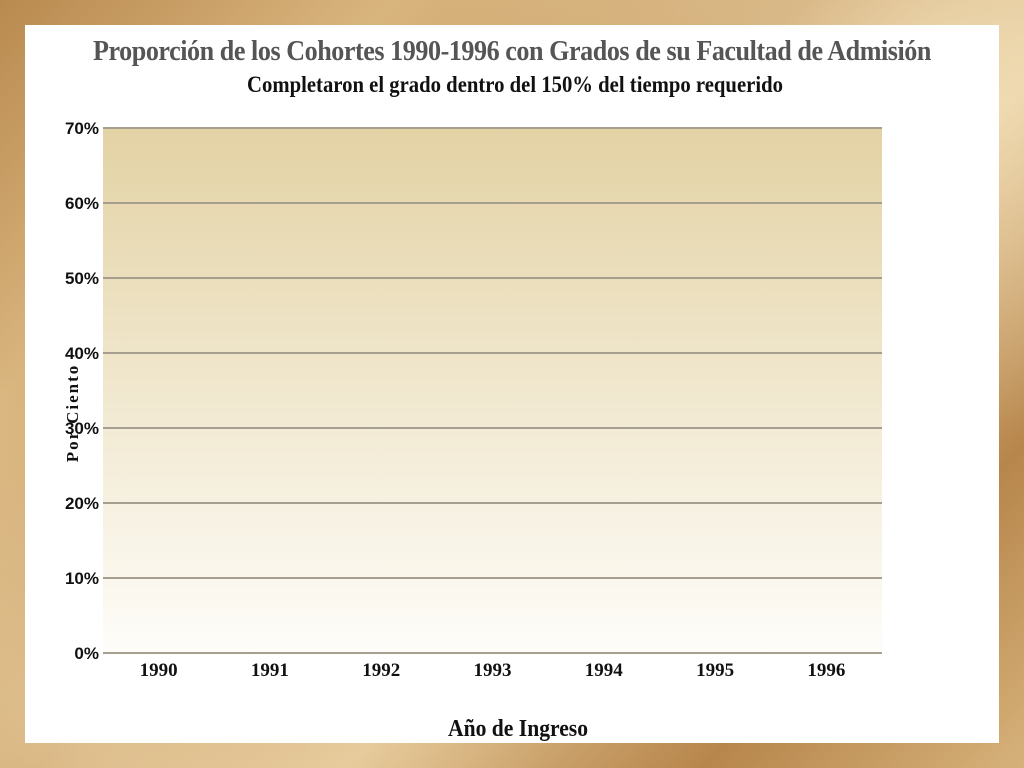 Image resolution: width=1024 pixels, height=768 pixels. I want to click on y-tick-label: 40%, so click(82, 353).